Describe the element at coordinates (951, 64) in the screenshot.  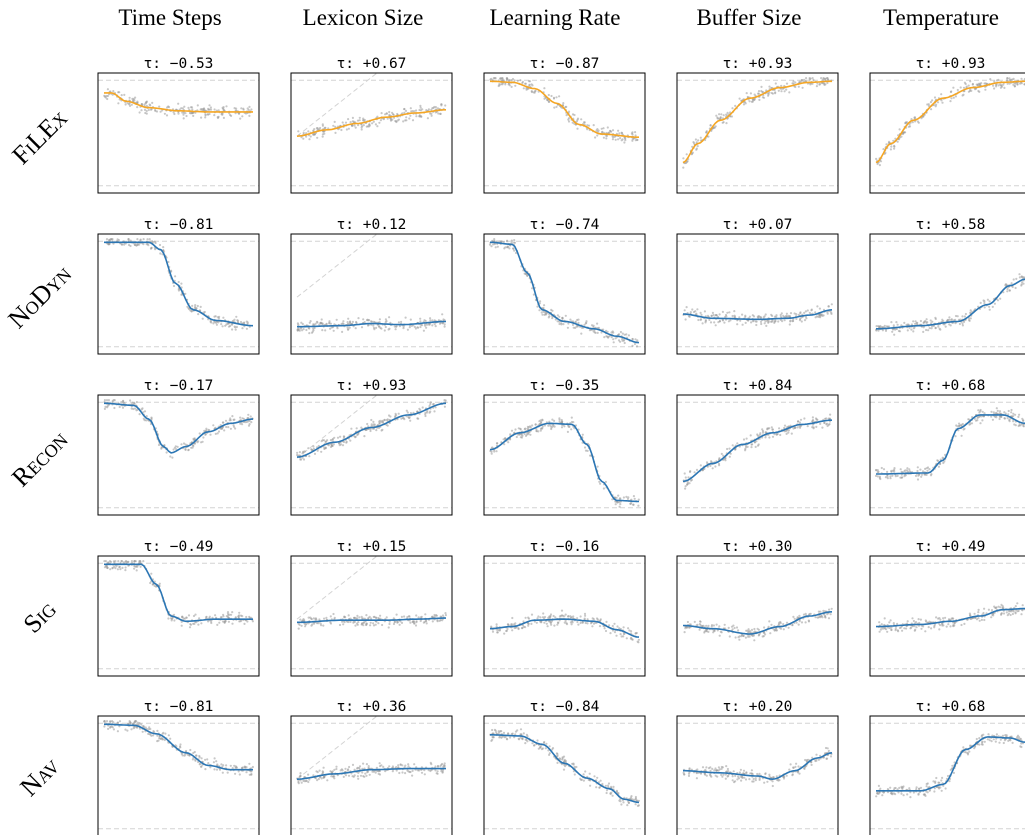
I see `tau-annotation: τ: +0.93` at that location.